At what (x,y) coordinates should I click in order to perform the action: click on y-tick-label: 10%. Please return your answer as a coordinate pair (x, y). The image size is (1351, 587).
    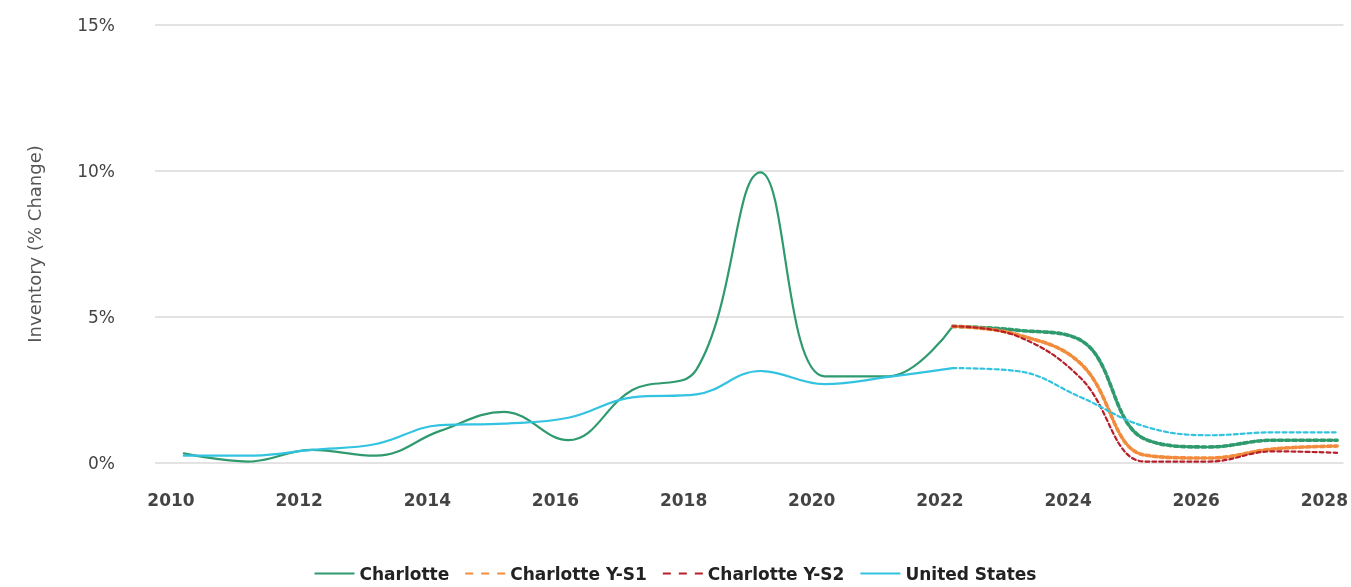
    Looking at the image, I should click on (96, 171).